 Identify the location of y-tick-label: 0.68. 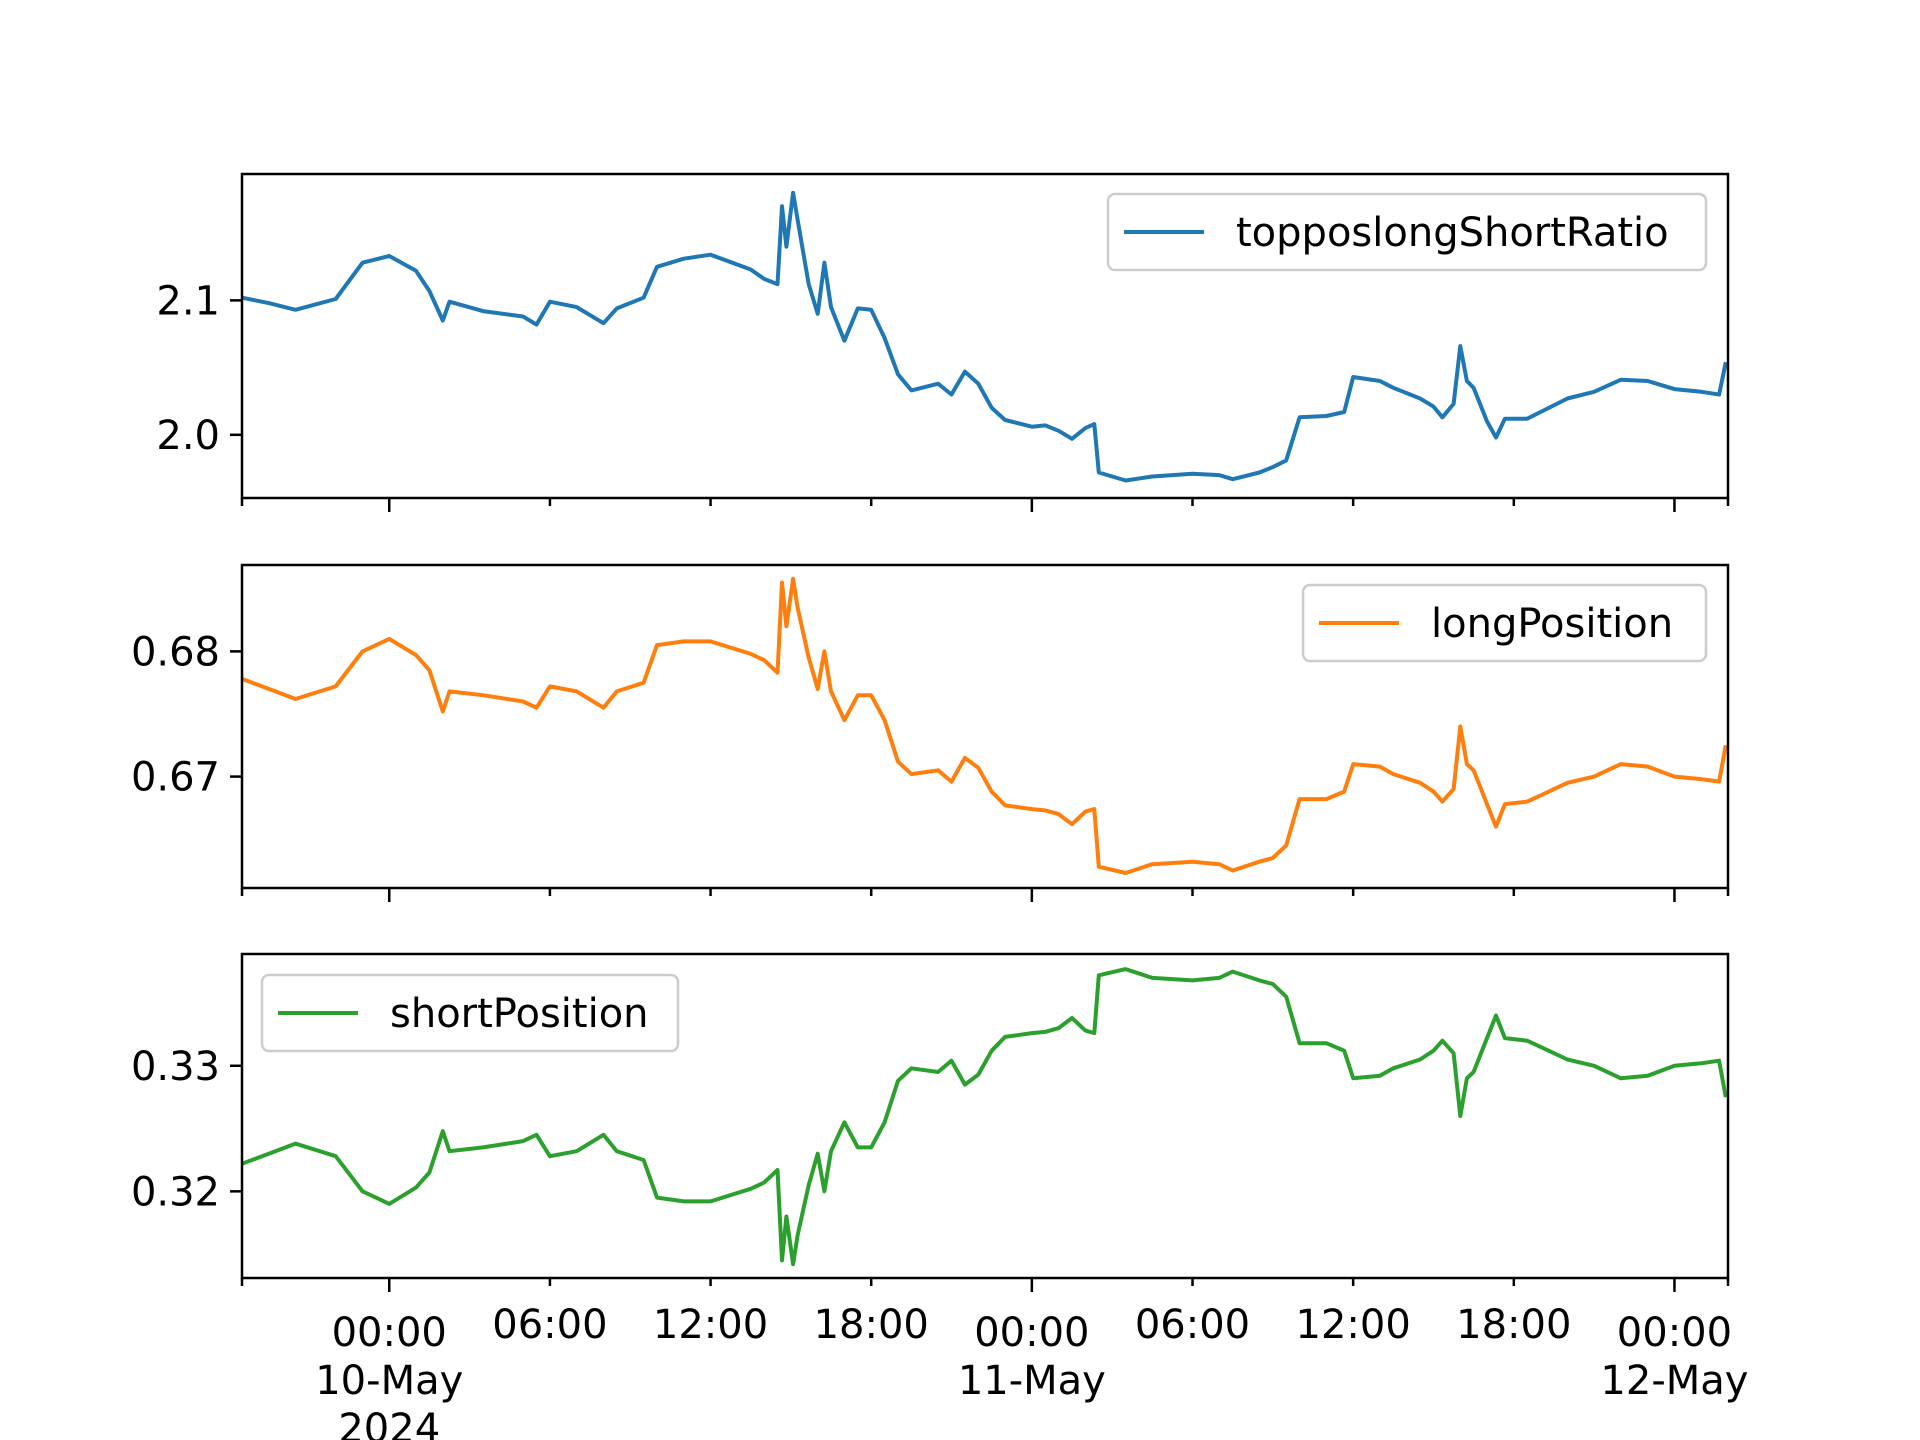
(175, 652).